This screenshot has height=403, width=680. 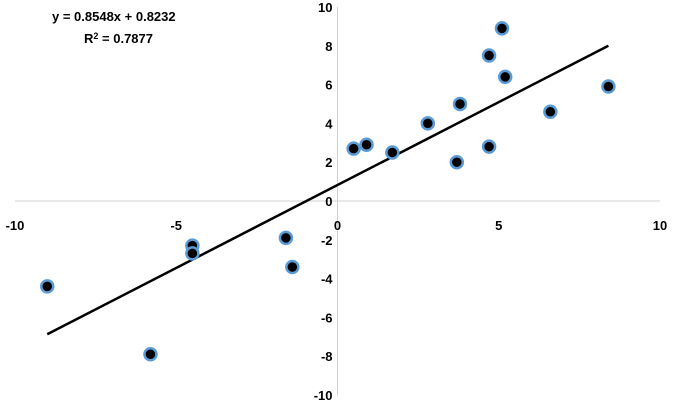 What do you see at coordinates (324, 201) in the screenshot?
I see `y-tick-labels: -10 -8 -6 -4 -2 0 2 4 6 8 10` at bounding box center [324, 201].